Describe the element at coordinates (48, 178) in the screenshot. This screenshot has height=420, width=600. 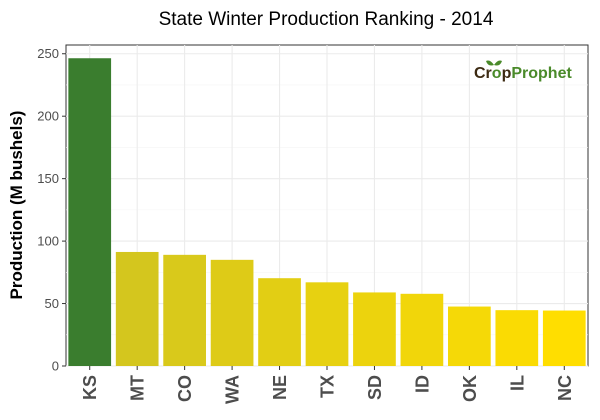
I see `y-tick-label: 150` at that location.